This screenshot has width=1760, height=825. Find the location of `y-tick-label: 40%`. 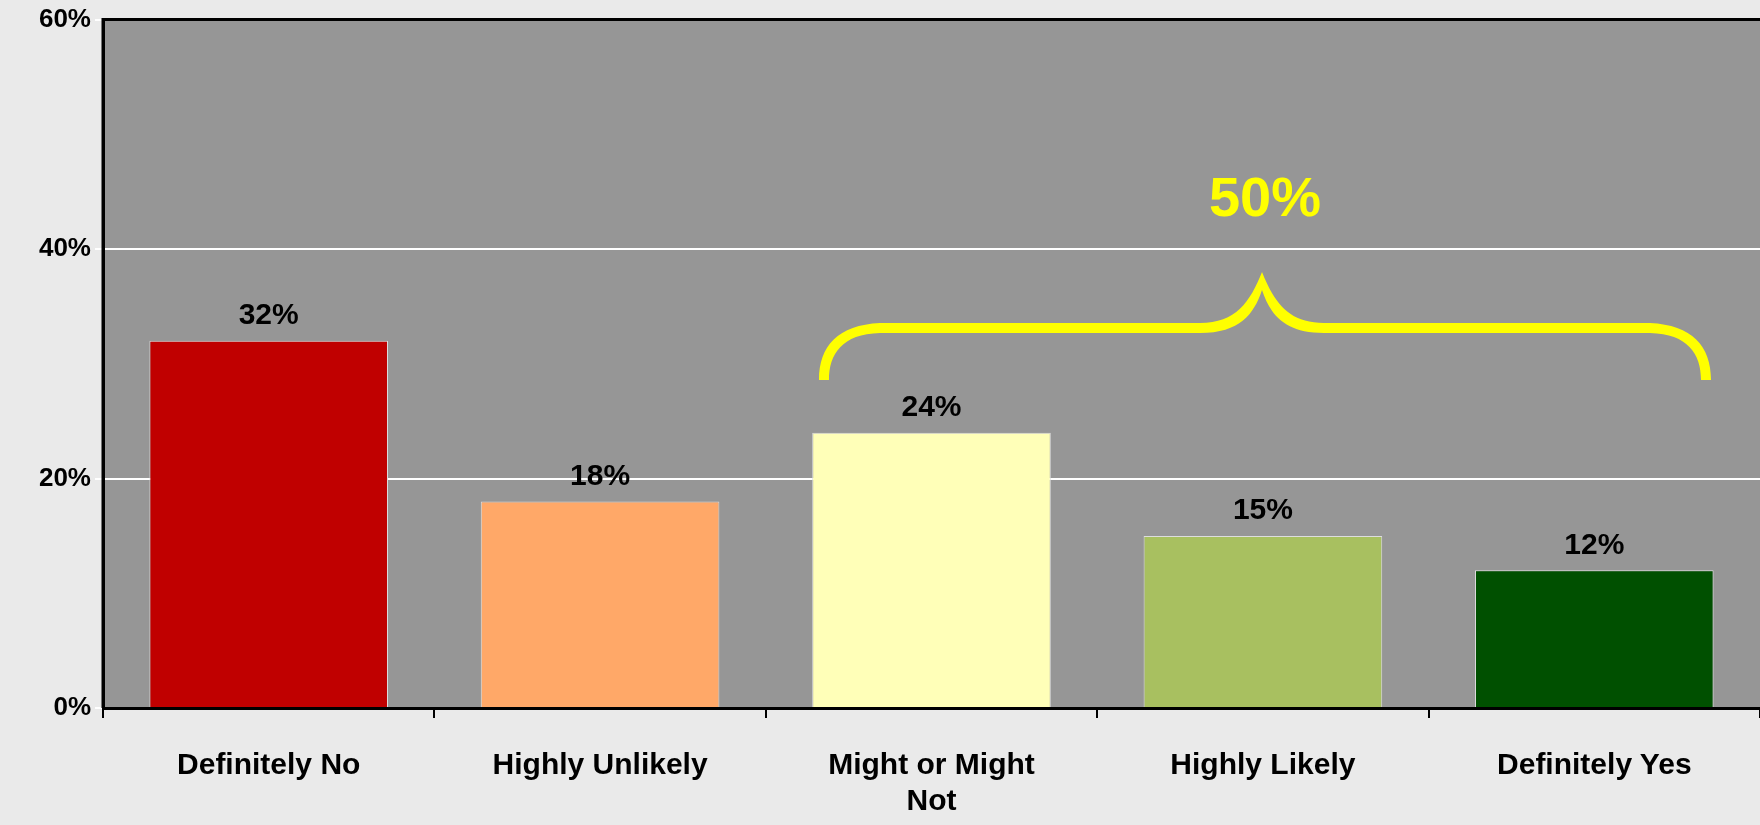

y-tick-label: 40% is located at coordinates (64, 247).